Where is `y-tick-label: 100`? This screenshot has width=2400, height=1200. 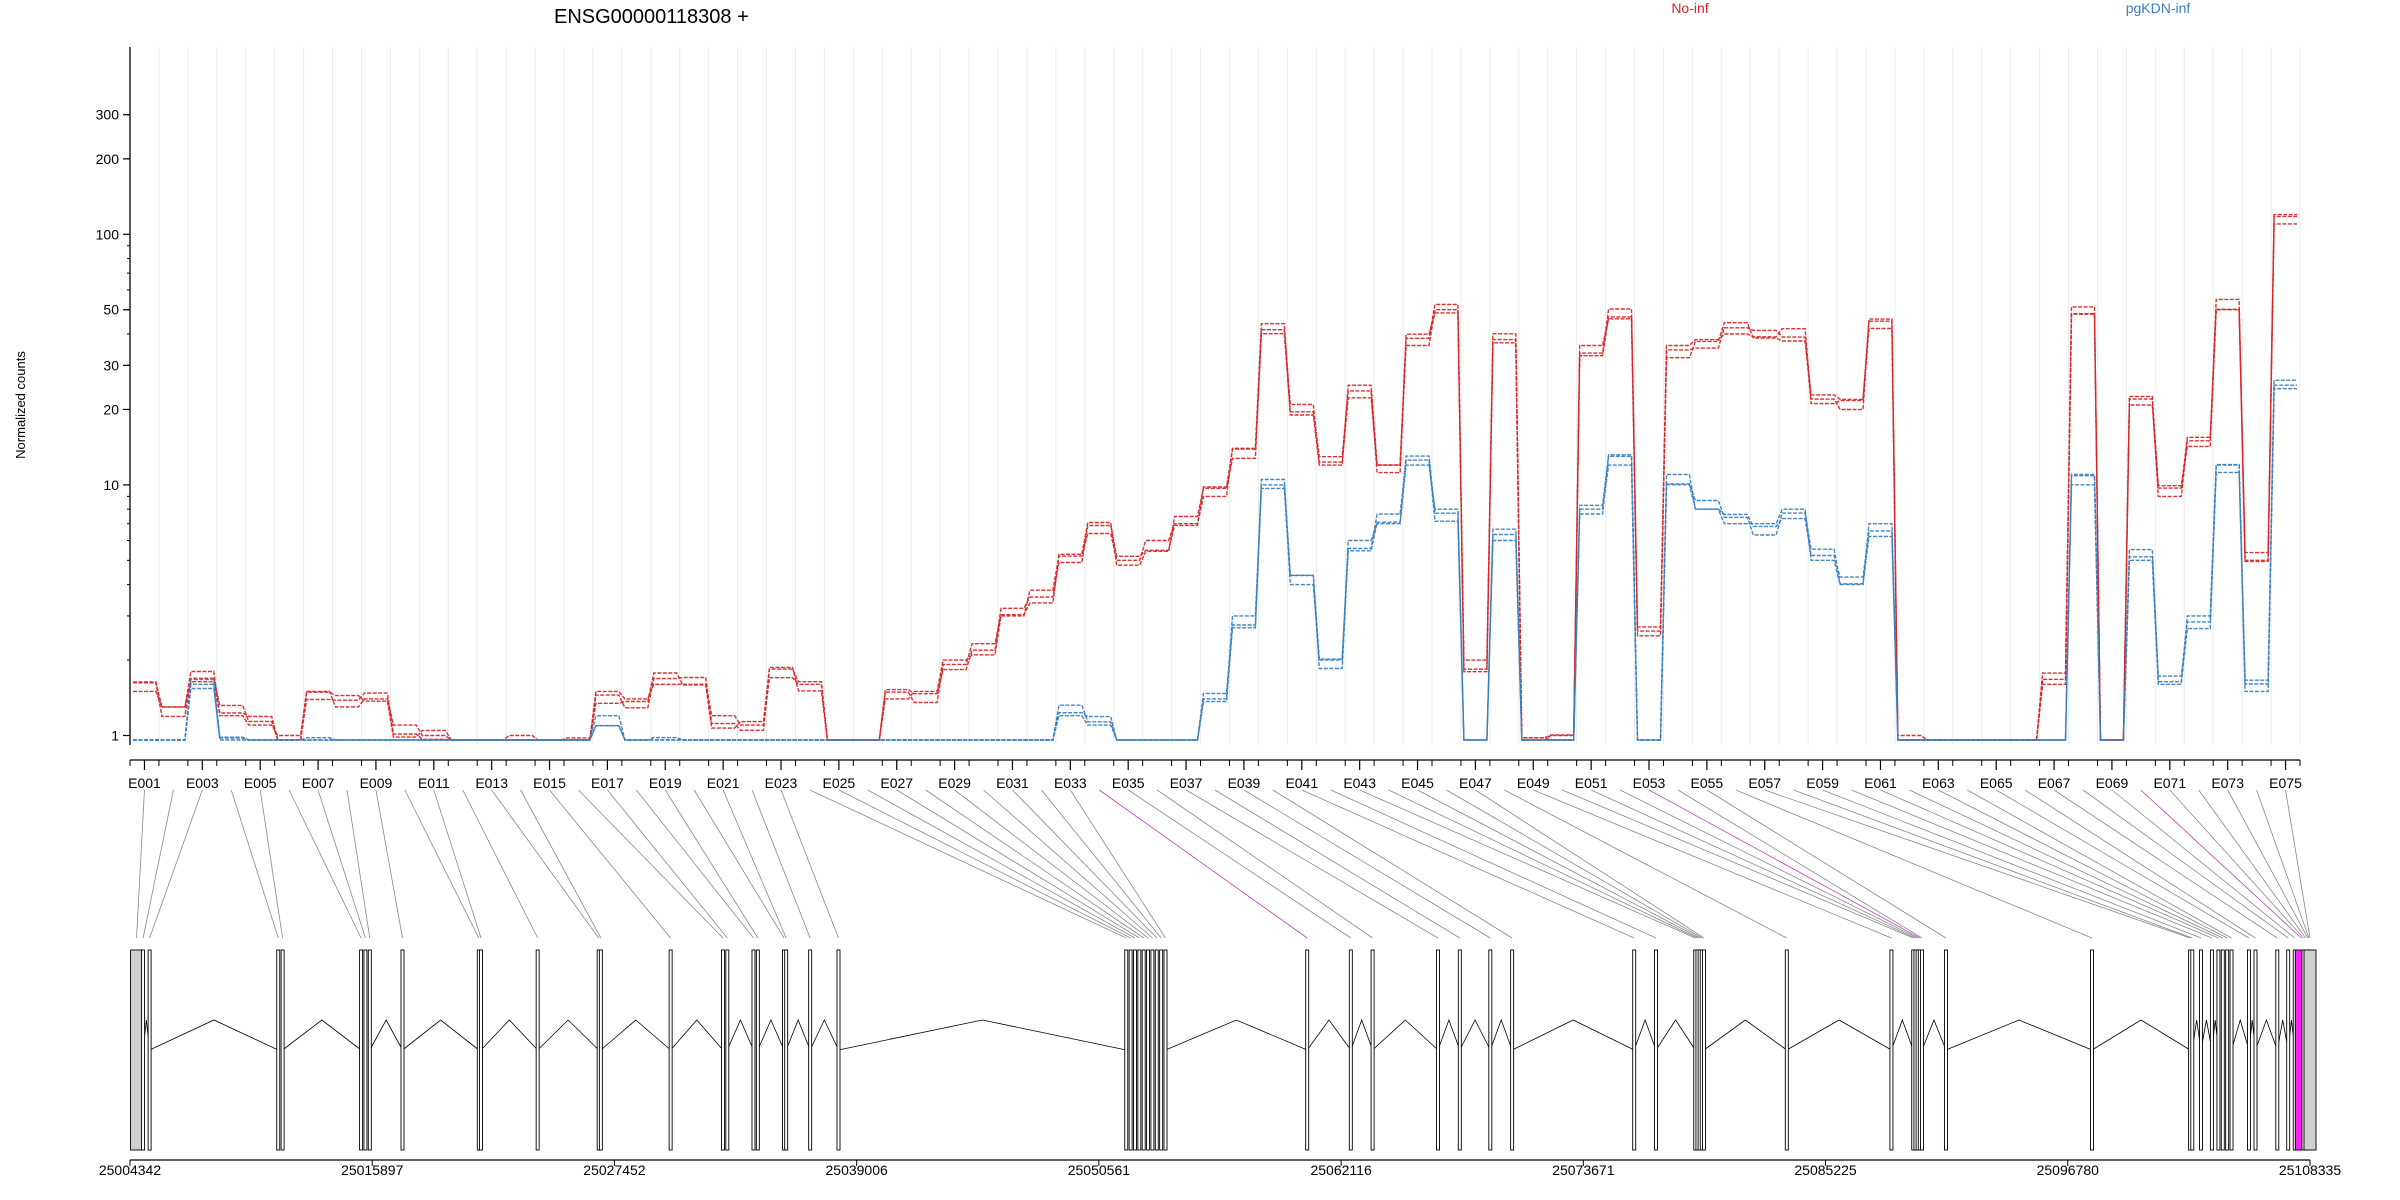
y-tick-label: 100 is located at coordinates (108, 234).